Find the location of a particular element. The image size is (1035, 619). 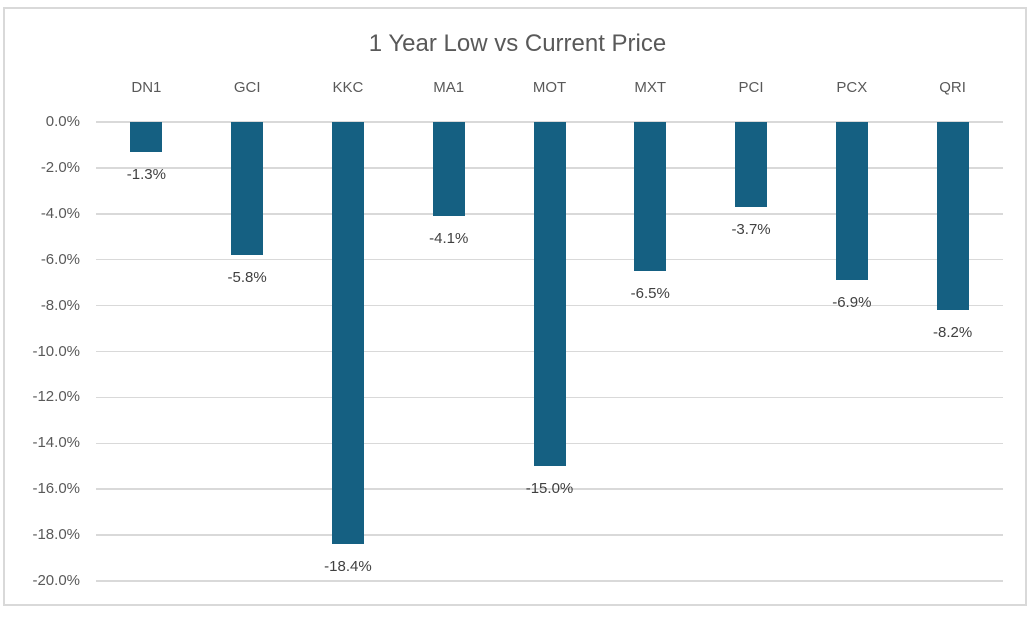

data-label-mxt: -6.5% is located at coordinates (650, 294).